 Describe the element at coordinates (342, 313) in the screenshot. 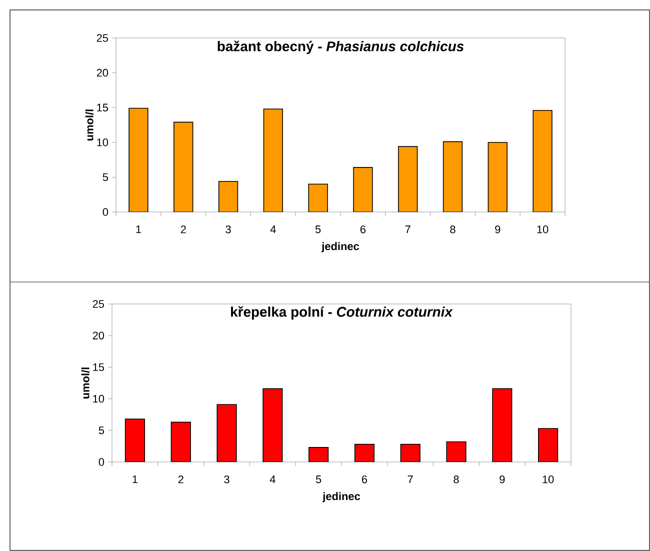

I see `chart-title: křepelka polní - Coturnix coturnix` at that location.